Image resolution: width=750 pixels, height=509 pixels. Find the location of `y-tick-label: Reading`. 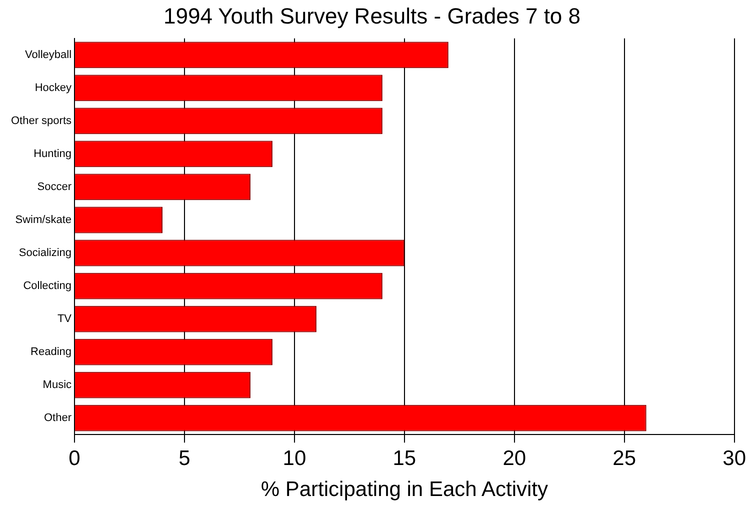

y-tick-label: Reading is located at coordinates (51, 352).